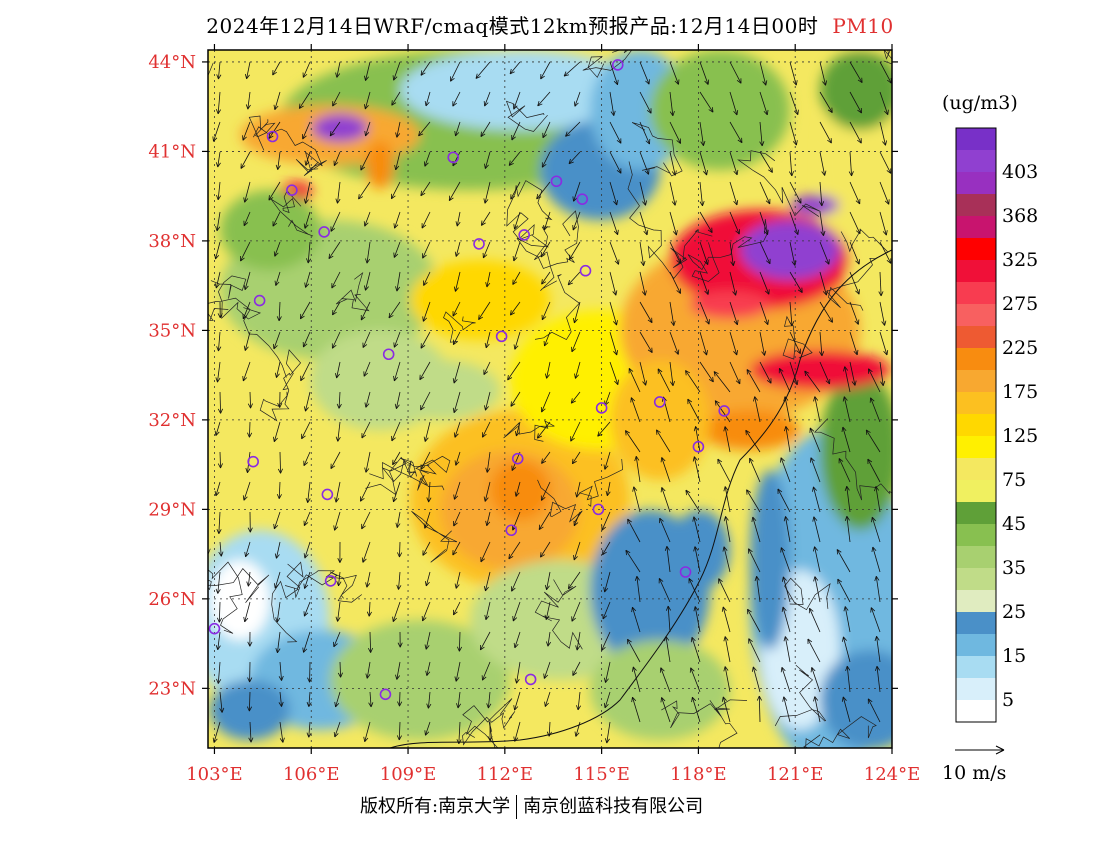 The width and height of the screenshot is (1100, 854). Describe the element at coordinates (172, 509) in the screenshot. I see `lat-label: 29°N` at that location.